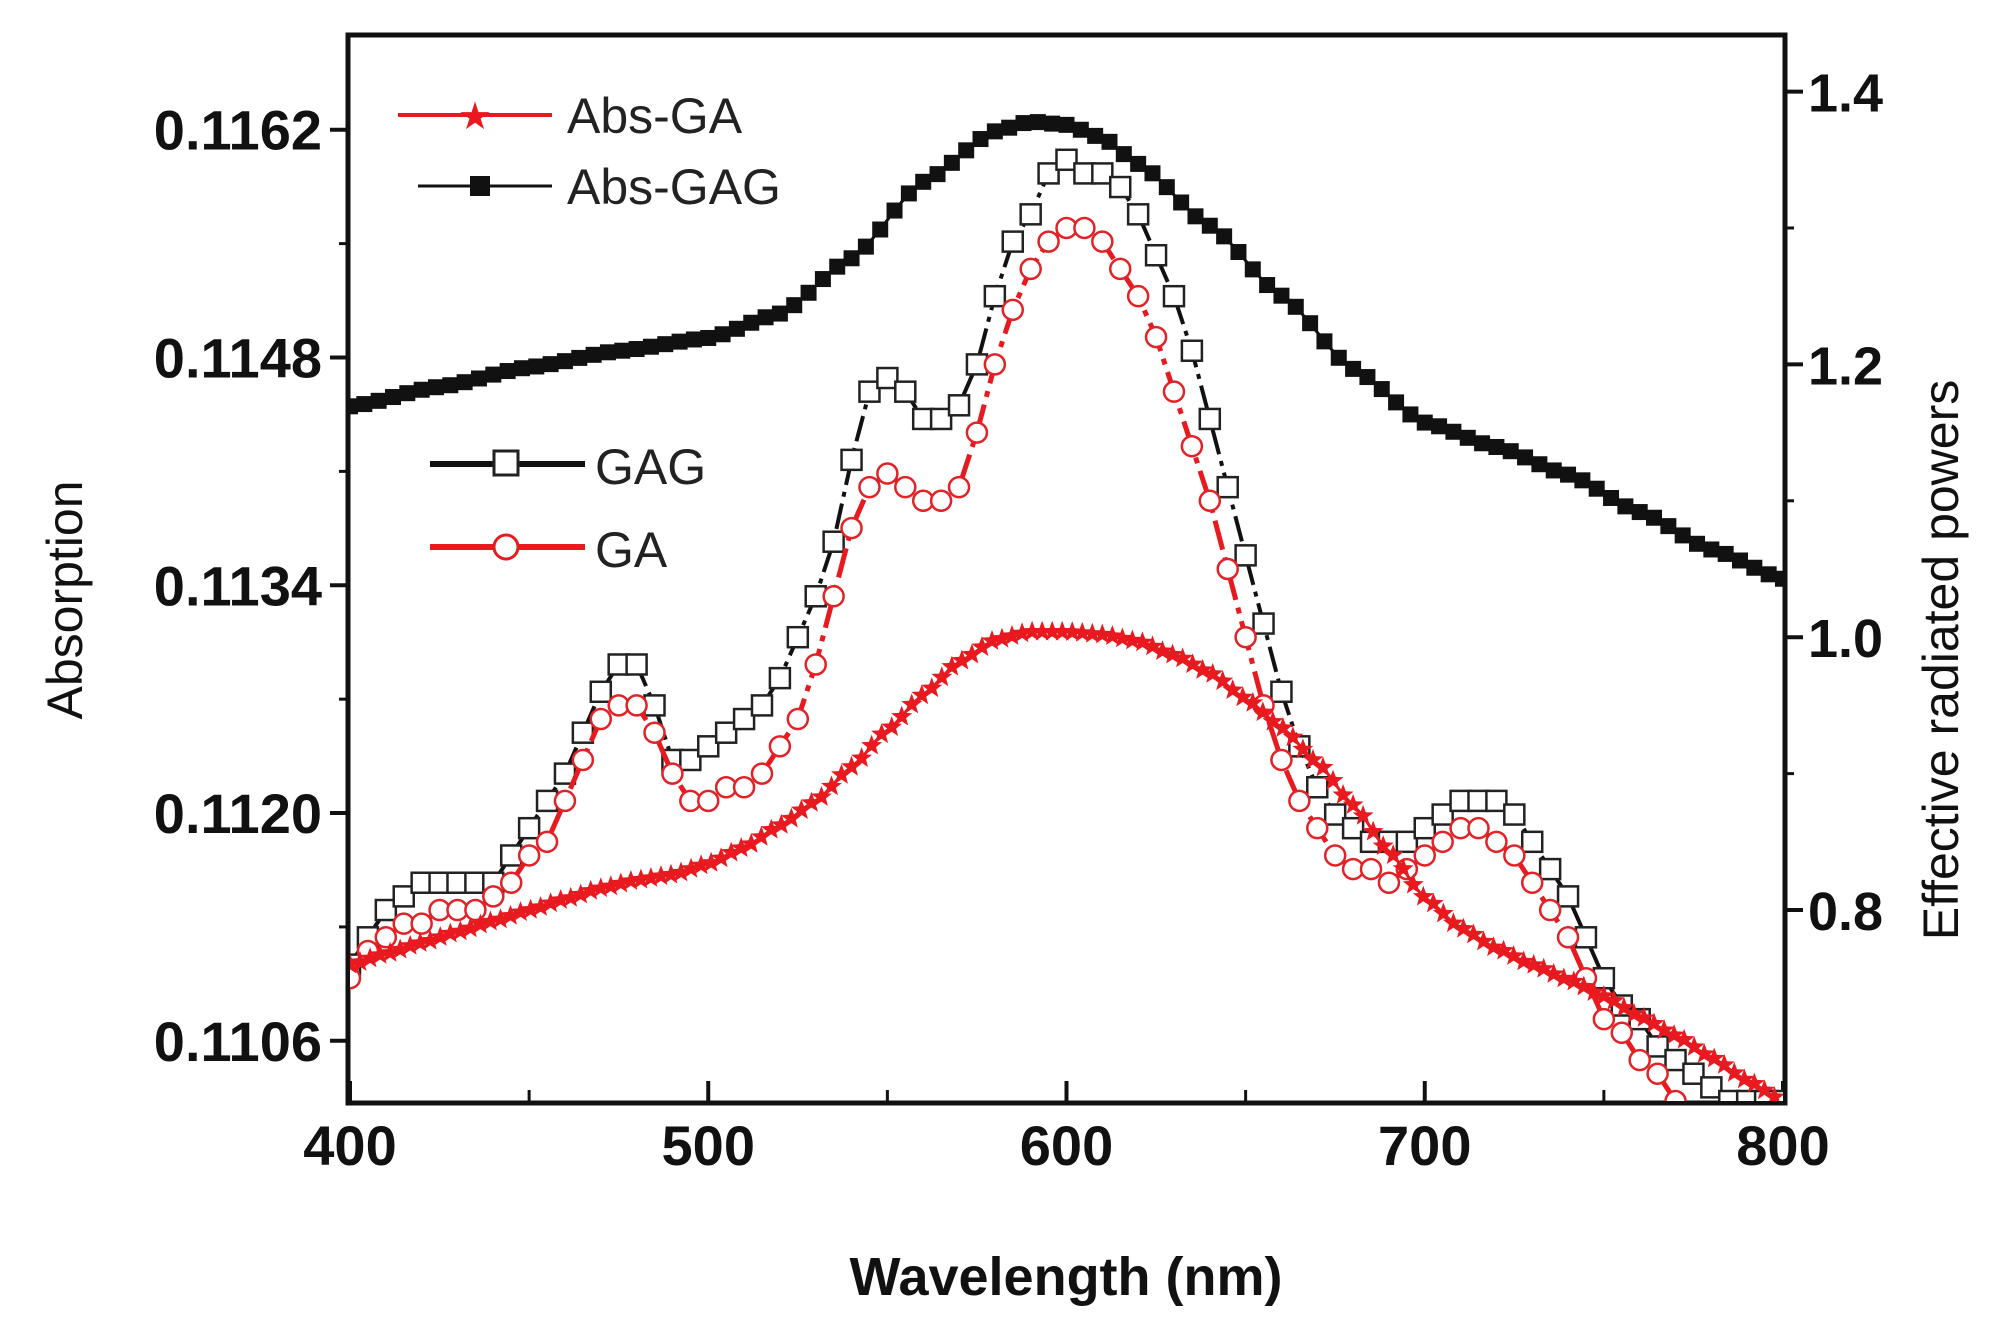 This screenshot has width=2014, height=1335. Describe the element at coordinates (1065, 1277) in the screenshot. I see `x-axis-title: Wavelength (nm)` at that location.